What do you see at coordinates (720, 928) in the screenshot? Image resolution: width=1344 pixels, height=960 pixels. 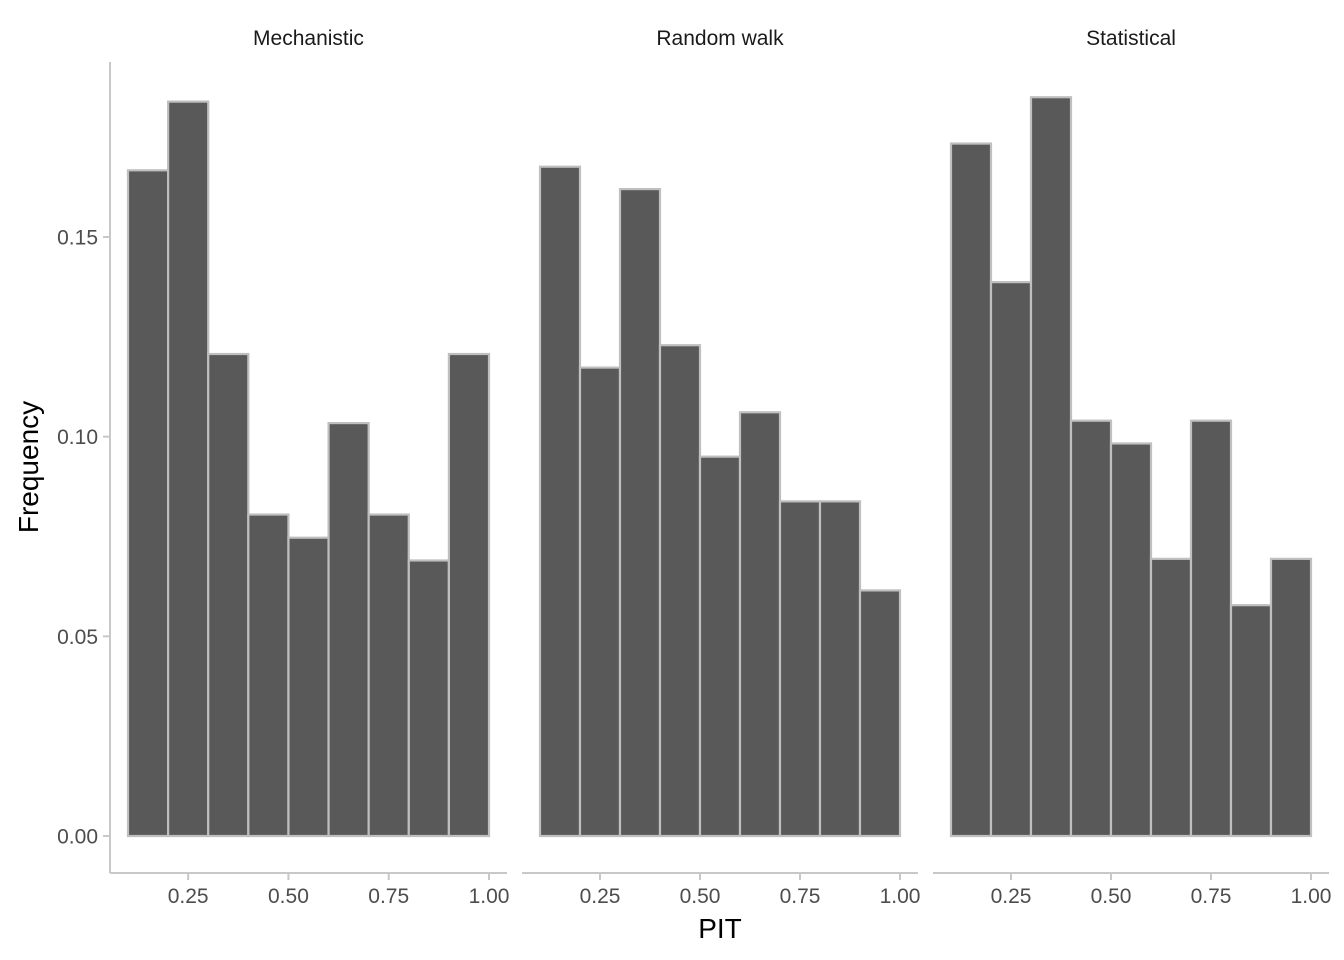 I see `x-axis-title: PIT` at bounding box center [720, 928].